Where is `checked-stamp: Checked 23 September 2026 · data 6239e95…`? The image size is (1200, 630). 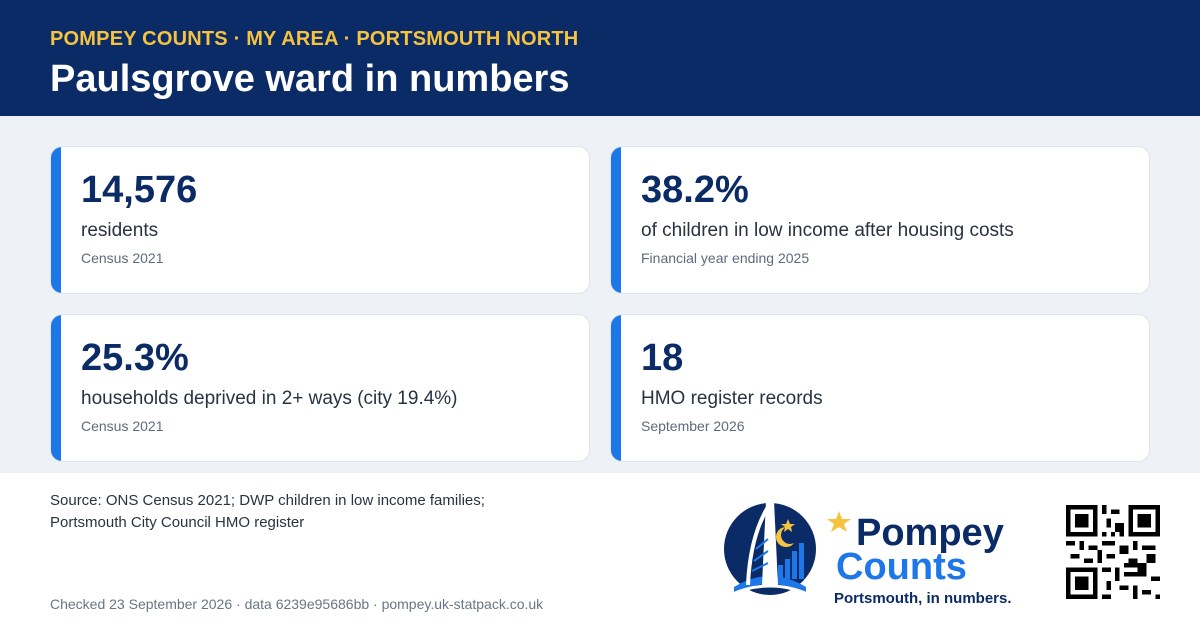
checked-stamp: Checked 23 September 2026 · data 6239e95… is located at coordinates (297, 604).